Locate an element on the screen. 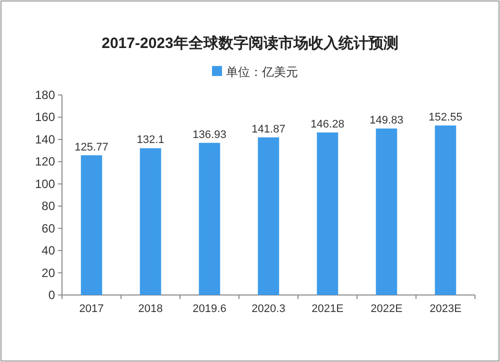  data-label: 152.55 is located at coordinates (445, 118).